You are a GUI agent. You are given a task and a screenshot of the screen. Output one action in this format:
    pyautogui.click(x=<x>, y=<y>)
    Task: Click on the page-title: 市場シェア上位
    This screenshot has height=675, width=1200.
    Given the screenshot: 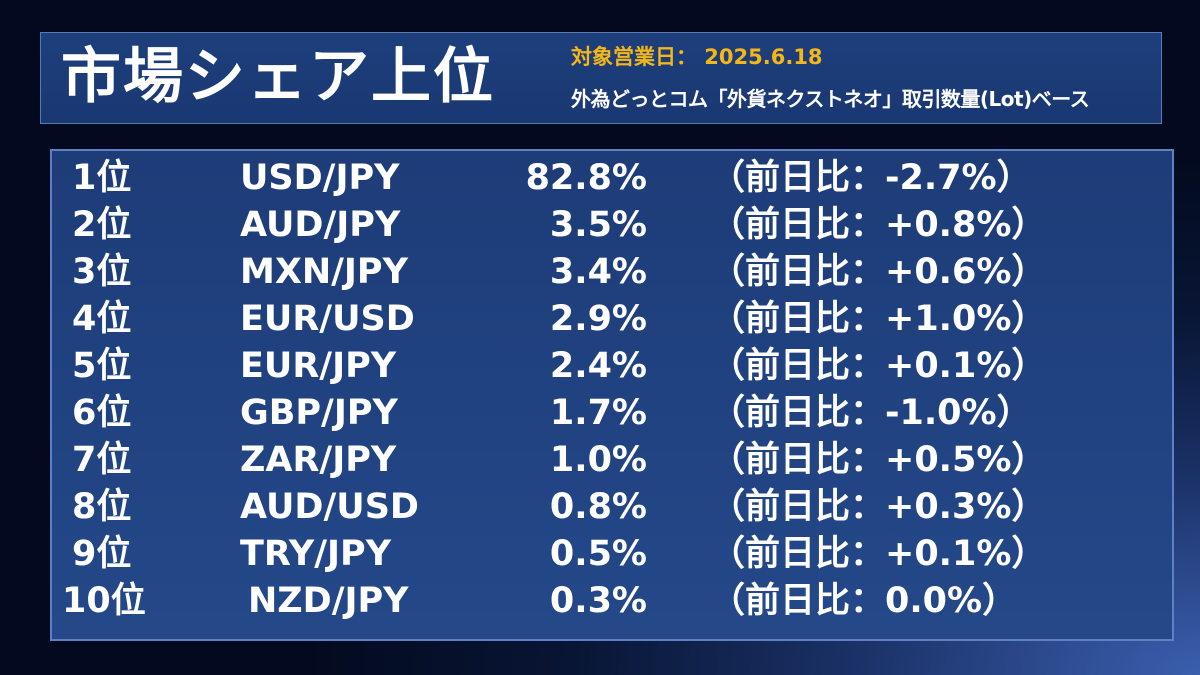 What is the action you would take?
    pyautogui.click(x=278, y=77)
    